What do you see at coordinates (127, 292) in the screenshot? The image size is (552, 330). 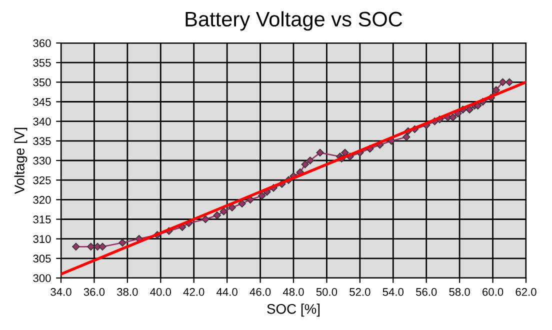 I see `x-tick-label: 38.0` at bounding box center [127, 292].